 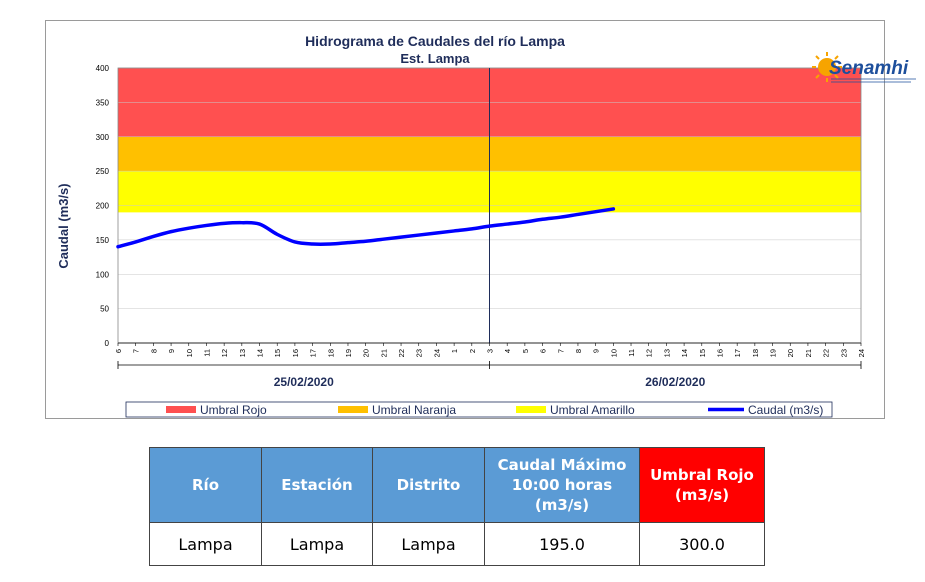 I want to click on header-estacion: Estación, so click(x=317, y=485).